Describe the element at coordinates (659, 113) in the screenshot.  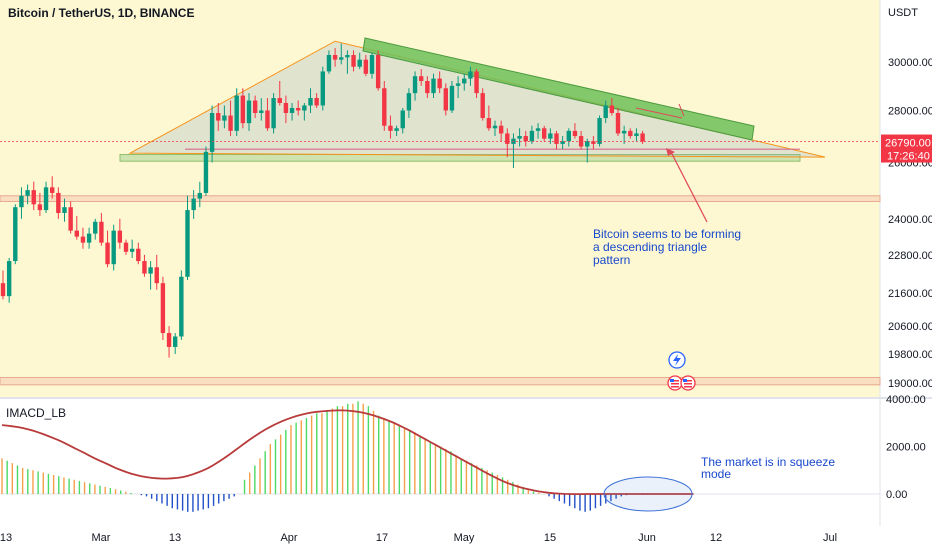
I see `trend-projection-line` at that location.